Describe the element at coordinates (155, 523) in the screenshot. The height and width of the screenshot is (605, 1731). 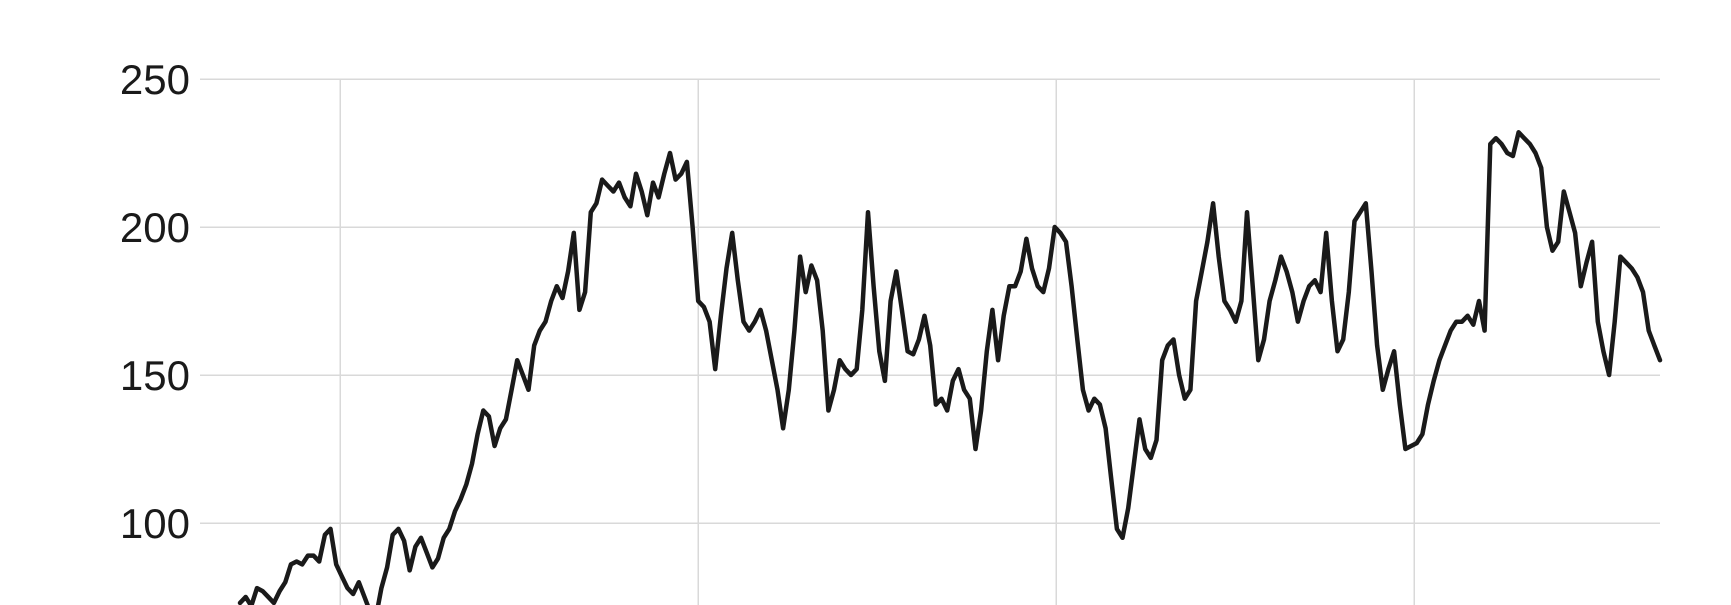
I see `y-tick-label: 100` at that location.